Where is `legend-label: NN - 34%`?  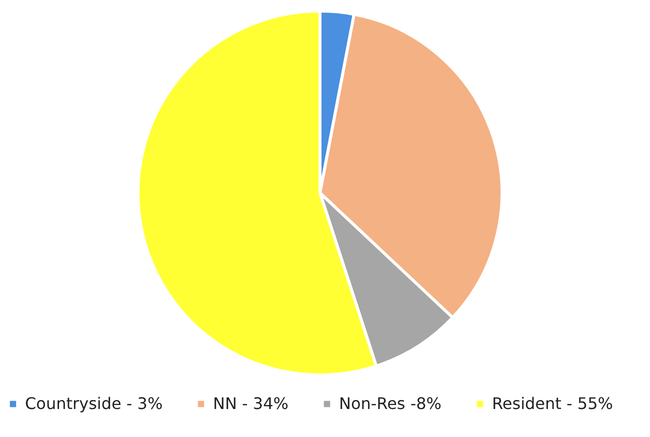
legend-label: NN - 34% is located at coordinates (250, 403).